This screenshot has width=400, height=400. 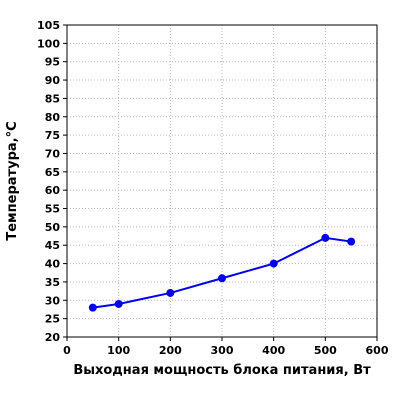 What do you see at coordinates (53, 117) in the screenshot?
I see `y-tick-label: 80` at bounding box center [53, 117].